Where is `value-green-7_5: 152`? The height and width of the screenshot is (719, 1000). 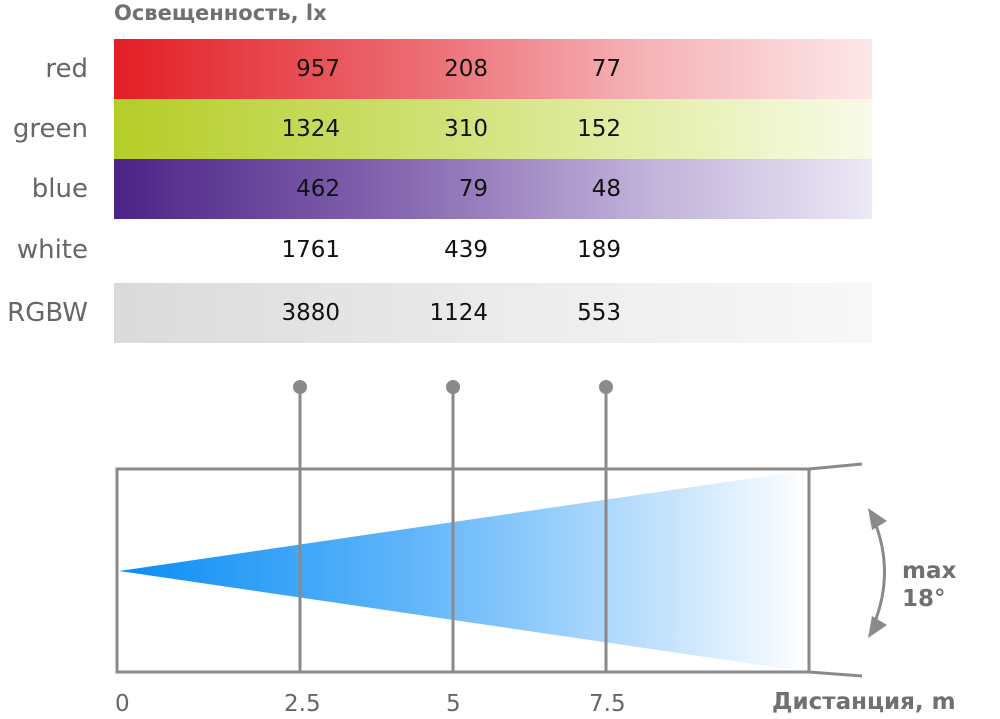 value-green-7_5: 152 is located at coordinates (599, 129).